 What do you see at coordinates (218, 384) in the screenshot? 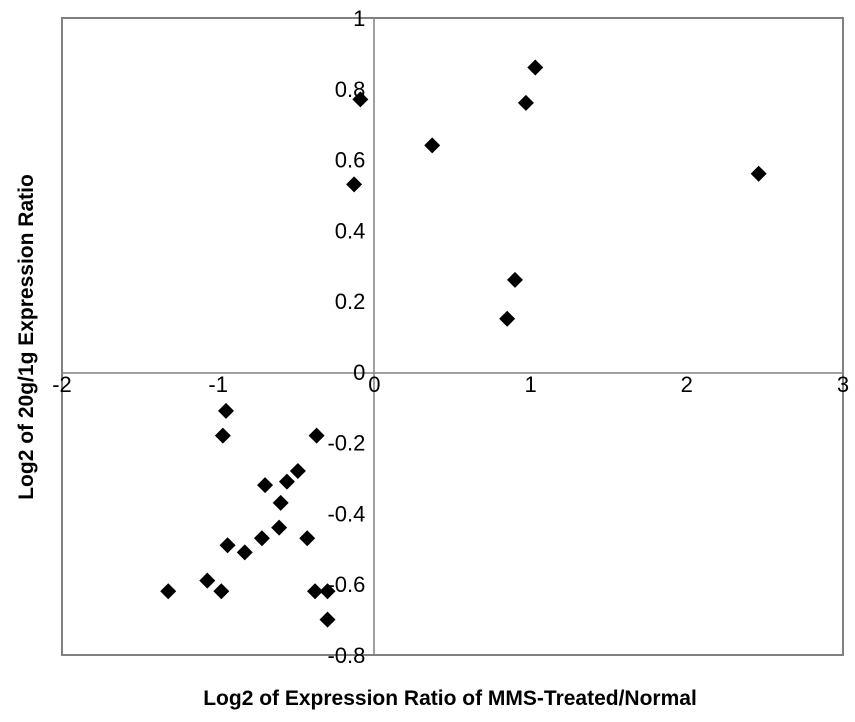
I see `x-tick-label: -1` at bounding box center [218, 384].